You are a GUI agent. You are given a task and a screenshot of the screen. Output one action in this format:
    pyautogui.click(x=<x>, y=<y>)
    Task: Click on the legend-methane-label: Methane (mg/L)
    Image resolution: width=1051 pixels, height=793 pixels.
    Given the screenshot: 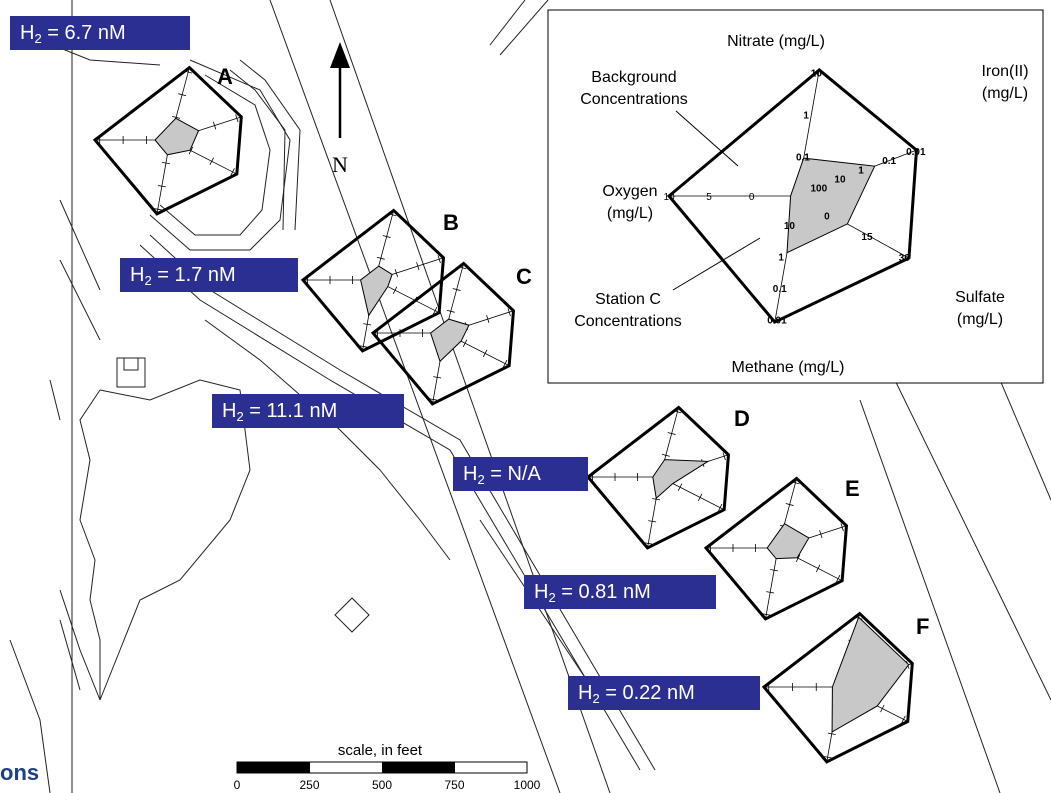 What is the action you would take?
    pyautogui.click(x=788, y=367)
    